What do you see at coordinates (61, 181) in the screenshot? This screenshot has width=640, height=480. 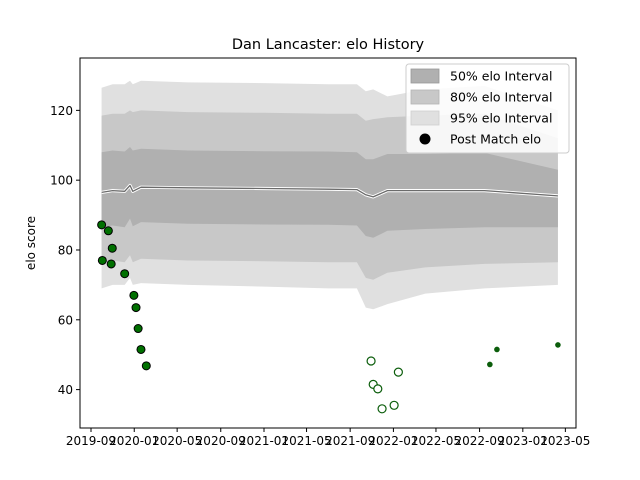 I see `y-tick-label: 100` at bounding box center [61, 181].